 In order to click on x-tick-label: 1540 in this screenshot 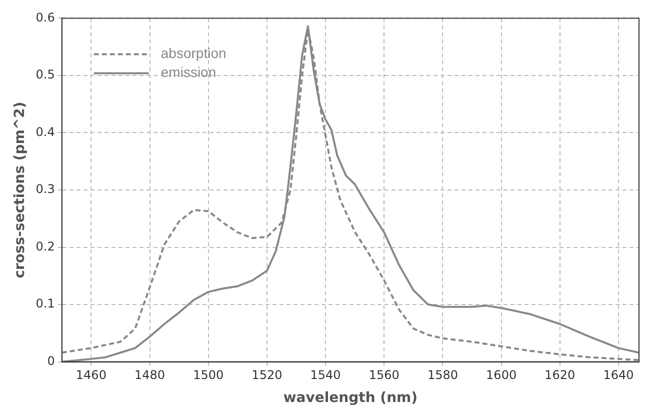, I will do `click(325, 375)`.